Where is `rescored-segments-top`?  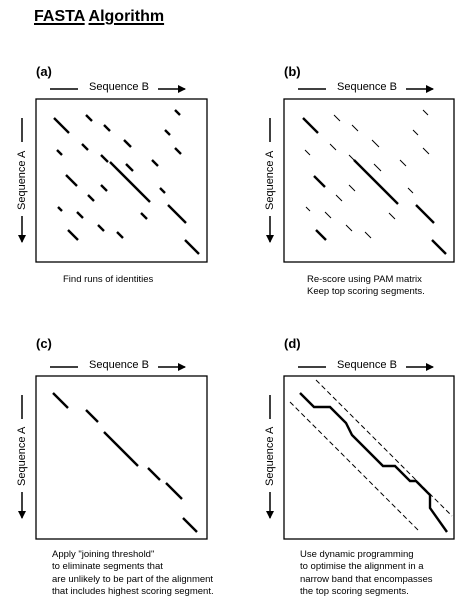
rescored-segments-top is located at coordinates (374, 186).